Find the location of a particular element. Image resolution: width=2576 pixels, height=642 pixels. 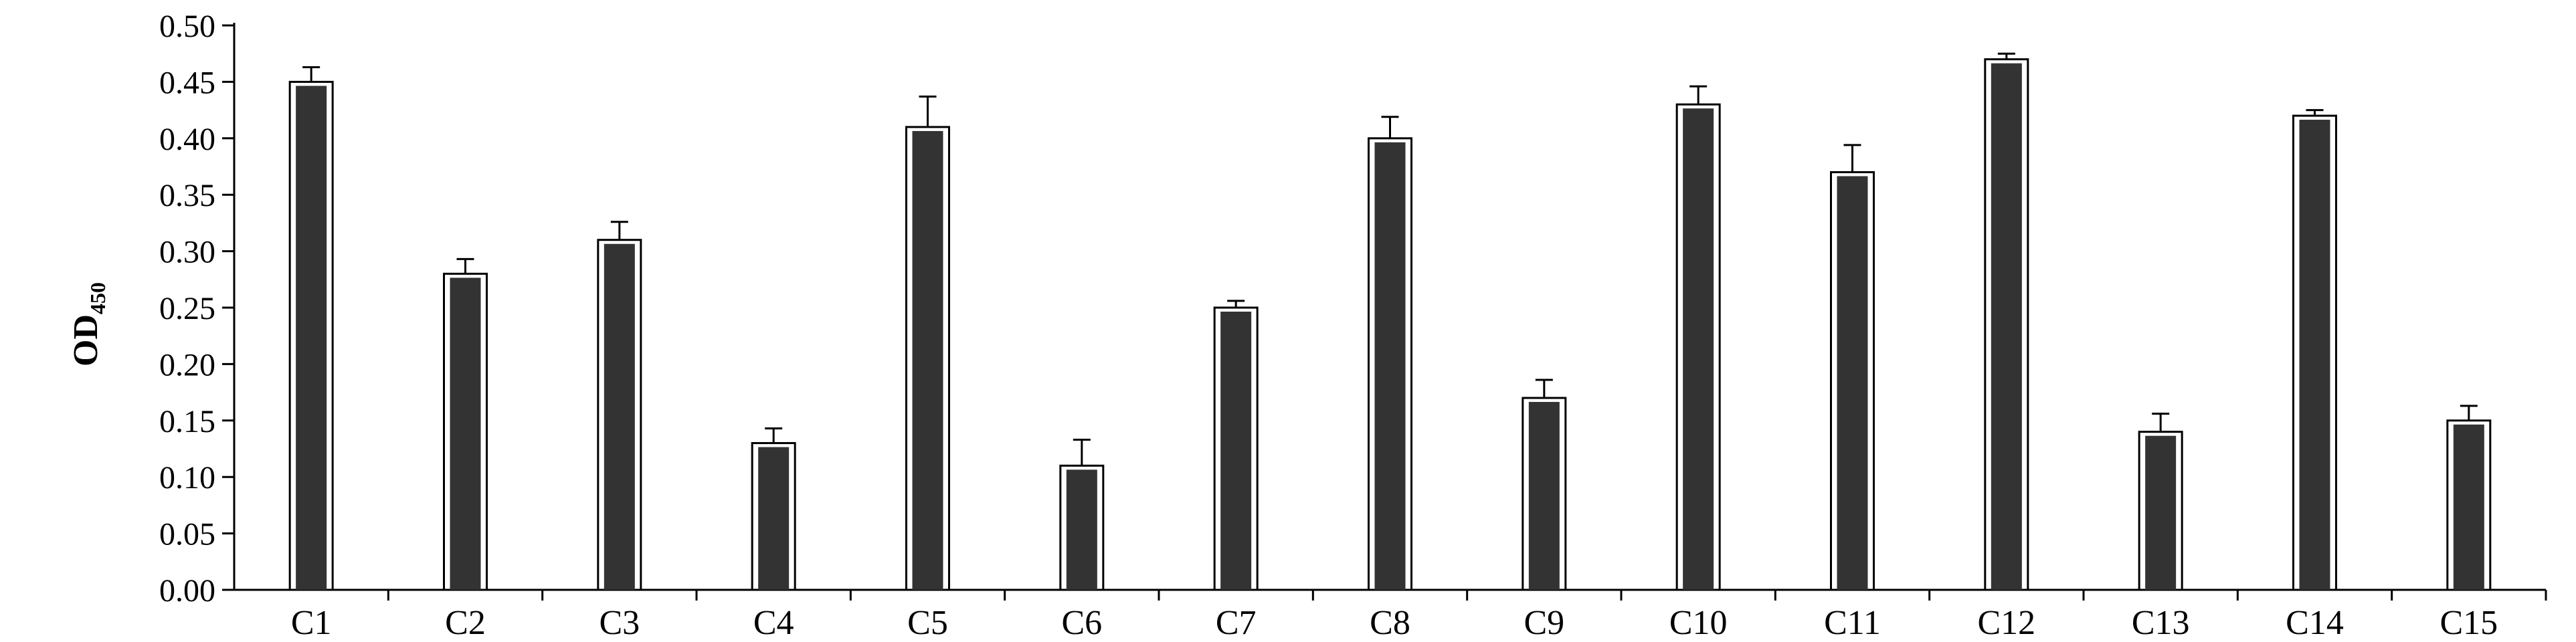

x-tick-label-c10: C10 is located at coordinates (1698, 623).